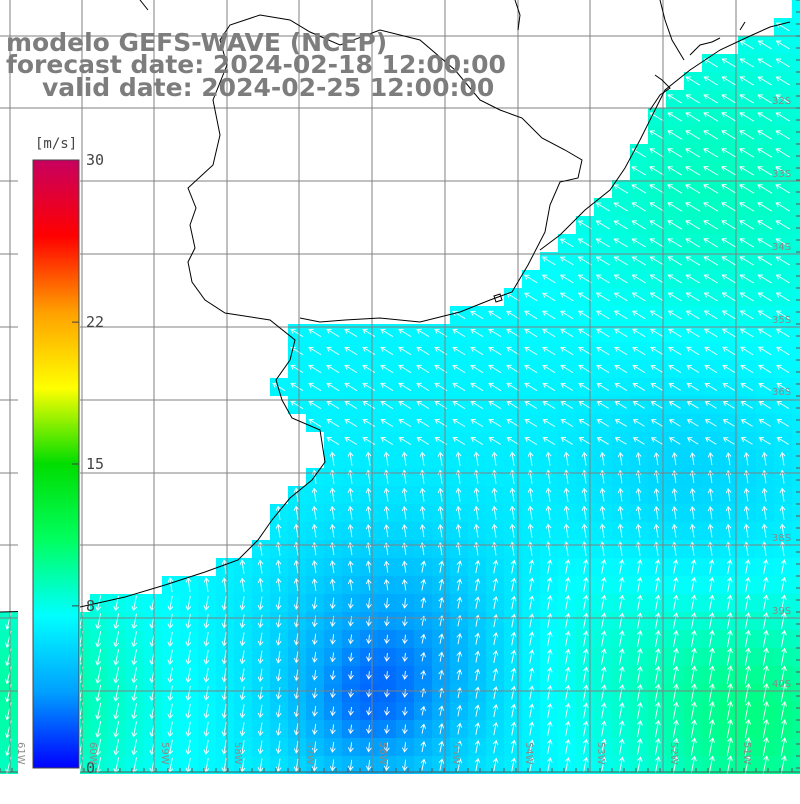 The height and width of the screenshot is (804, 800). I want to click on lagoon-coast-path, so click(665, 136).